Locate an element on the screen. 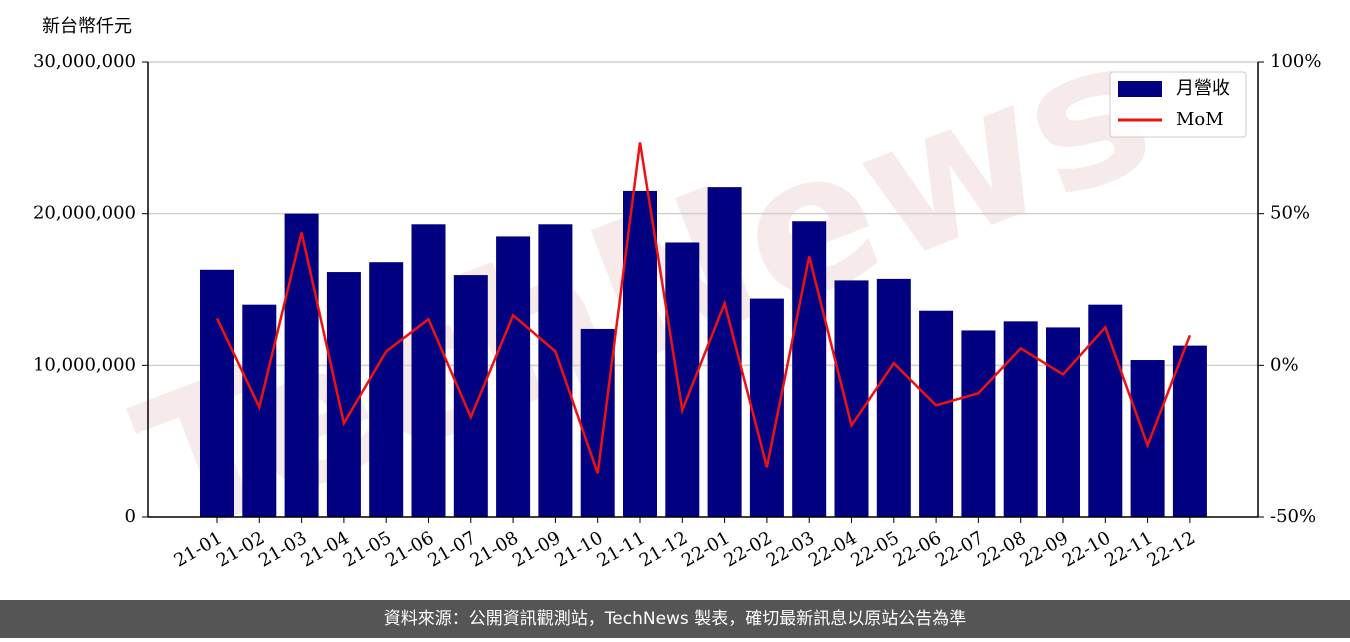  y2-tick-label: 0% is located at coordinates (1284, 364).